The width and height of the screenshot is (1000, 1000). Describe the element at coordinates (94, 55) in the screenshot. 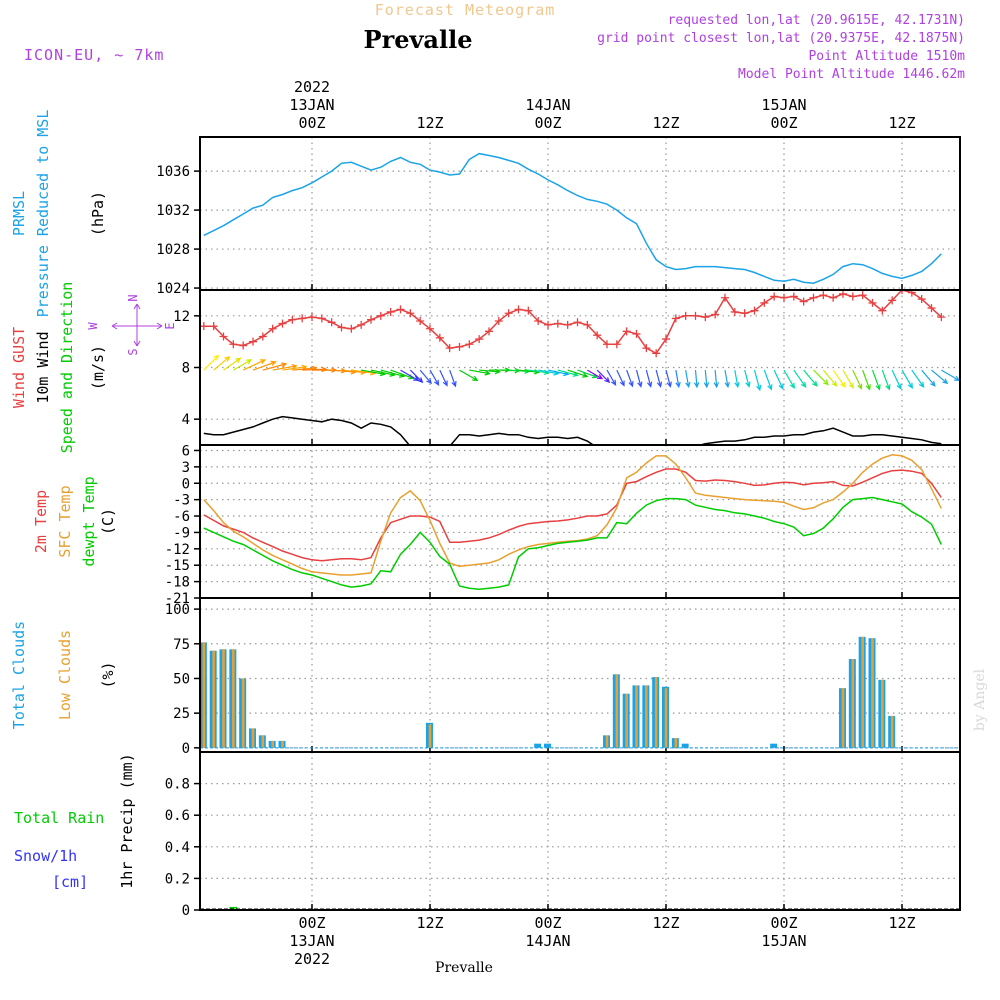

I see `model-label: ICON-EU, ~ 7km` at that location.